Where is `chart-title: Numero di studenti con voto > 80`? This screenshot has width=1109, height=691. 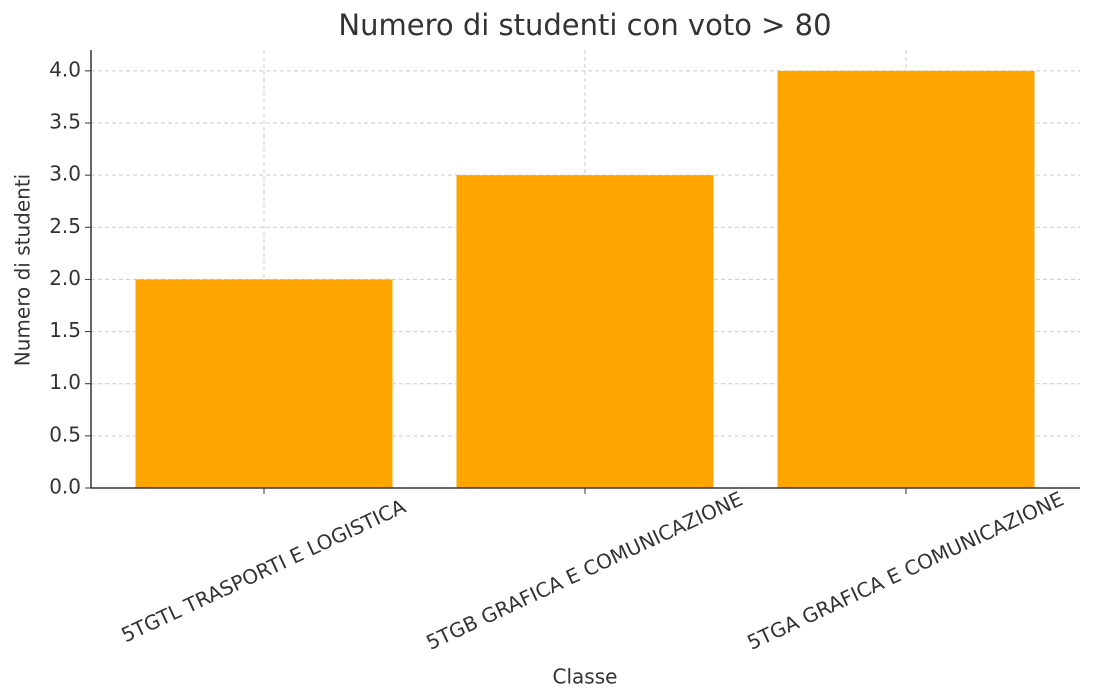
chart-title: Numero di studenti con voto > 80 is located at coordinates (584, 25).